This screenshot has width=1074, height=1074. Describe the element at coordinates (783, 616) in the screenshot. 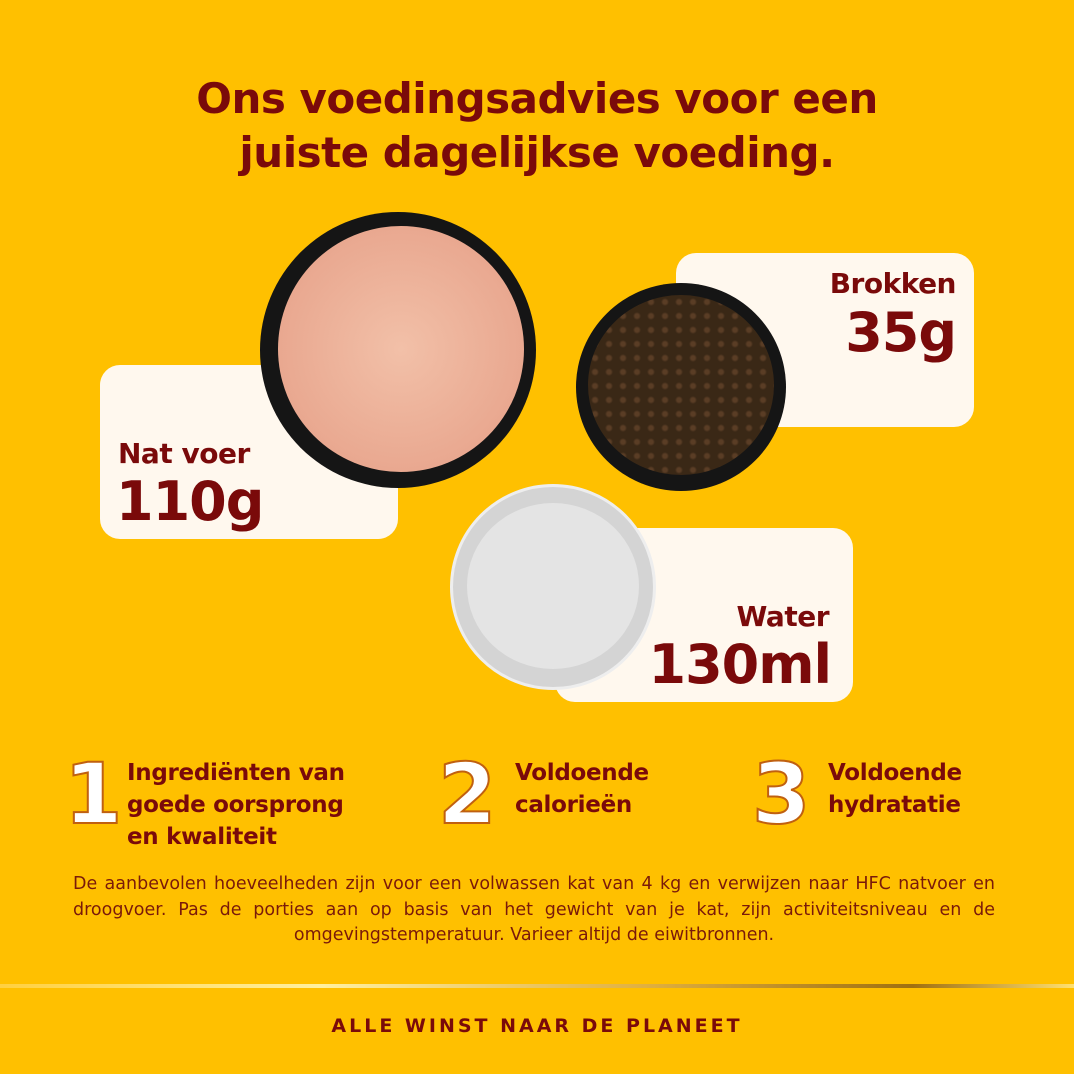

I see `water-label: Water` at that location.